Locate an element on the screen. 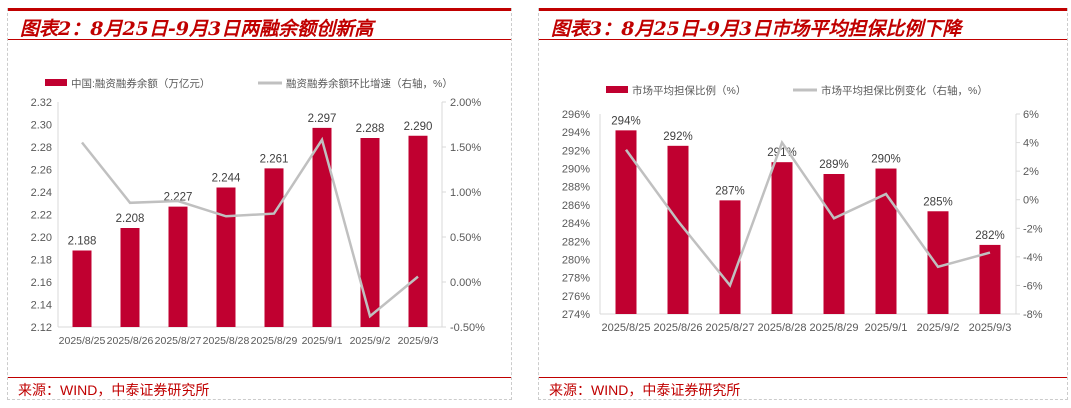  legend-label: 融资融券余额环比增速（右轴，%） is located at coordinates (369, 83).